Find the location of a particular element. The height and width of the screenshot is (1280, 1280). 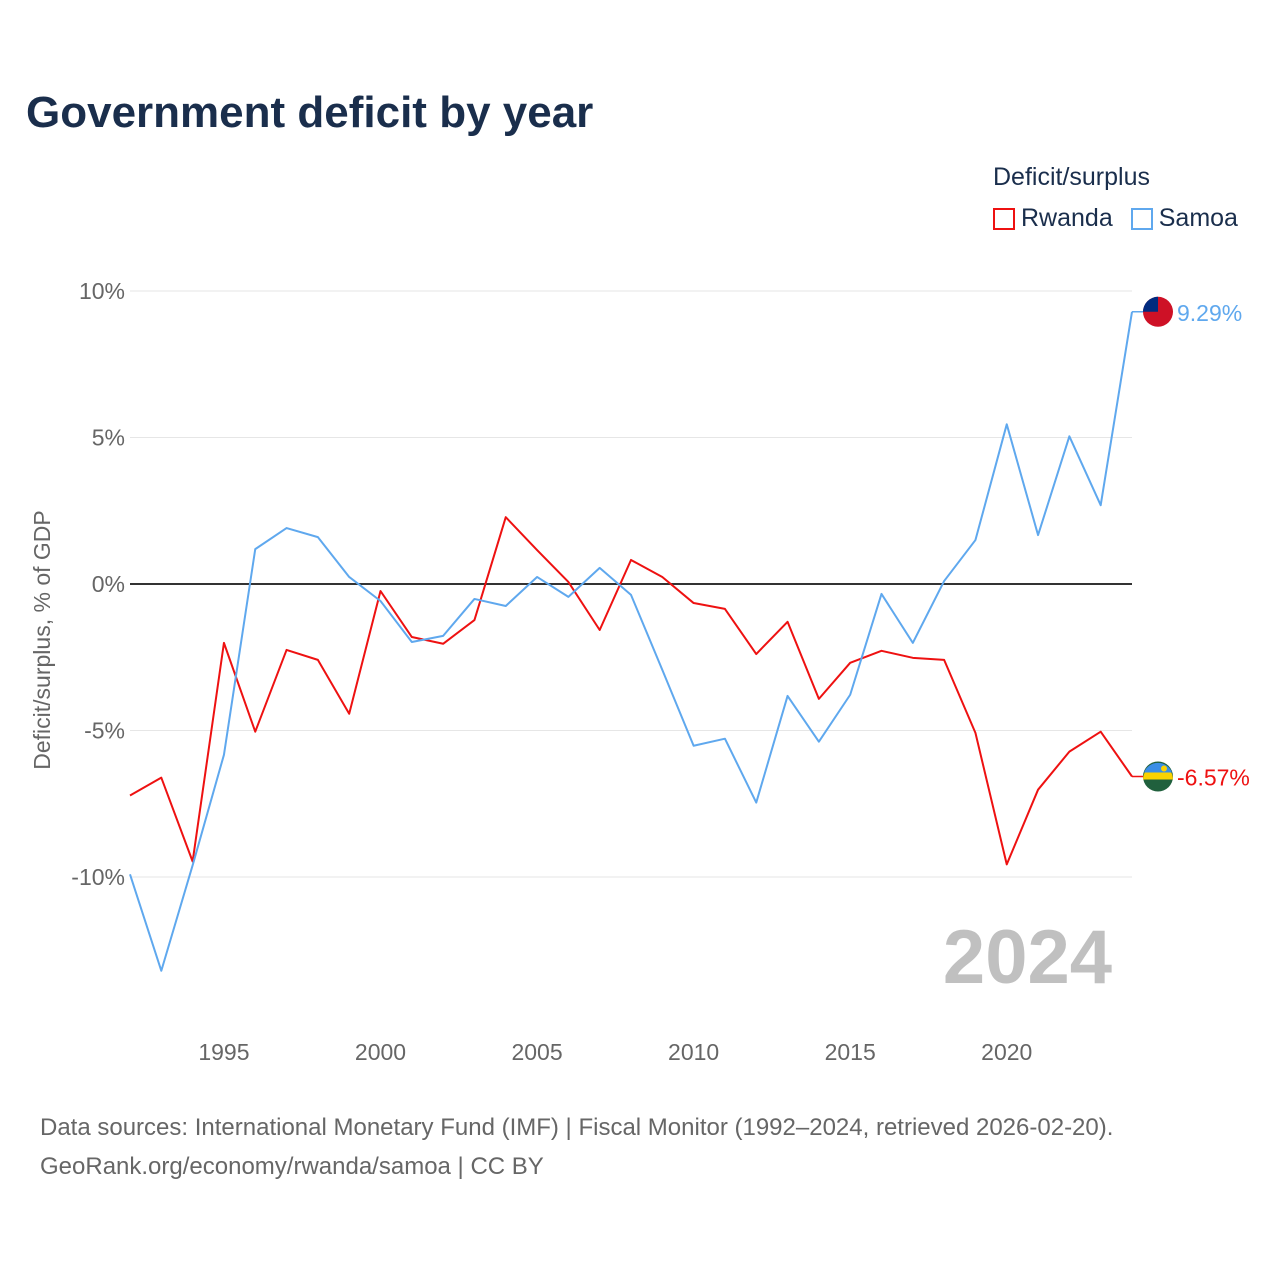

year-watermark: 2024 is located at coordinates (1027, 957).